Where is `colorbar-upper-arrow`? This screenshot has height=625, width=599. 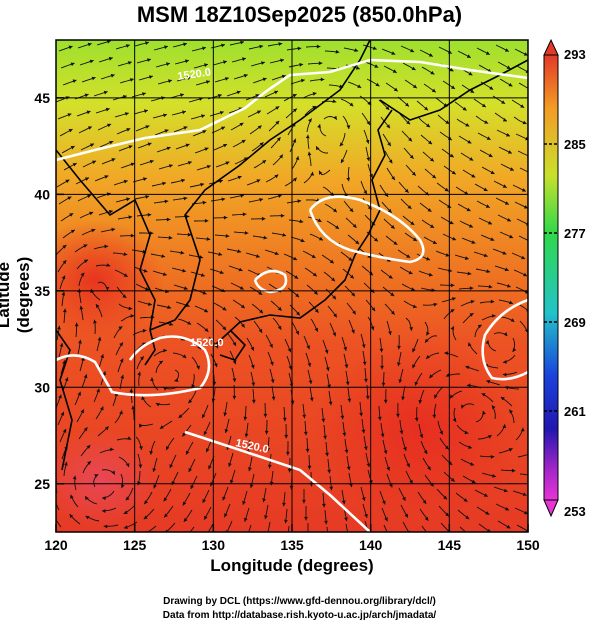 colorbar-upper-arrow is located at coordinates (551, 47).